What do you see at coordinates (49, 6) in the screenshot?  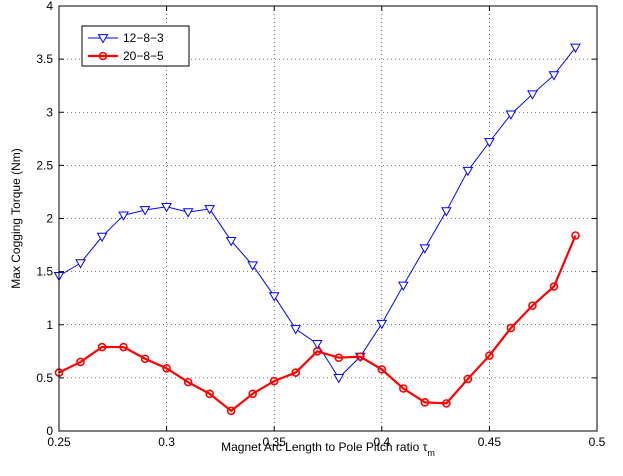 I see `y-tick-label: 4` at bounding box center [49, 6].